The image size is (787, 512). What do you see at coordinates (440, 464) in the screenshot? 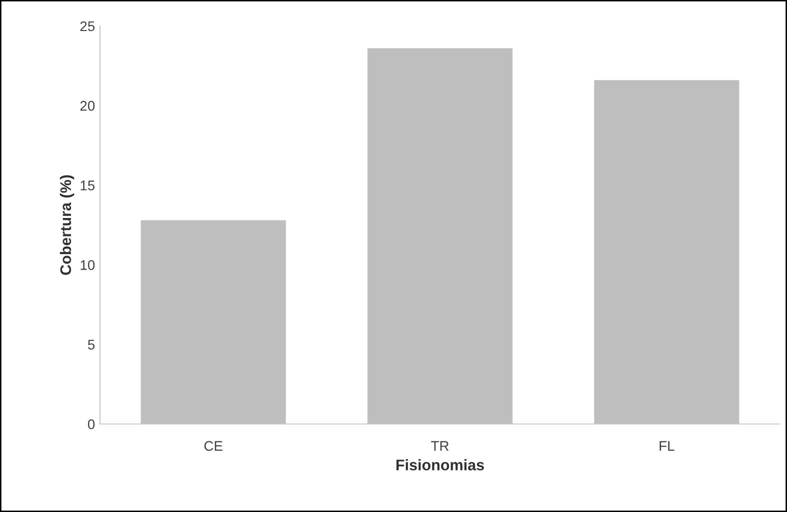
I see `x-axis-title: Fisionomias` at bounding box center [440, 464].